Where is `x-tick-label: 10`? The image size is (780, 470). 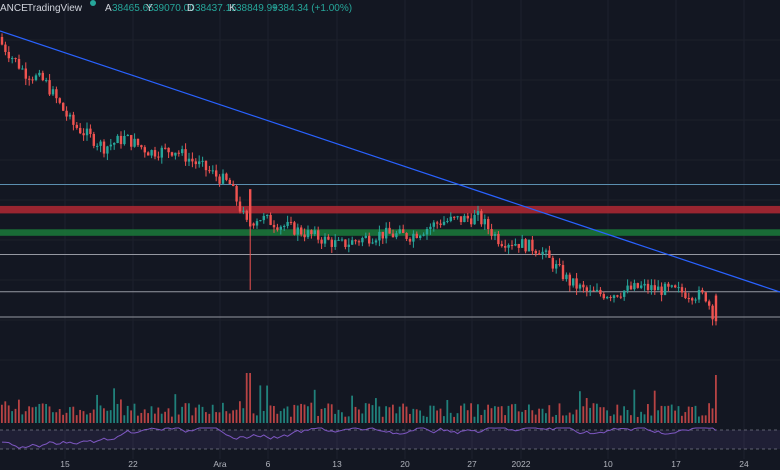 x-tick-label: 10 is located at coordinates (608, 464).